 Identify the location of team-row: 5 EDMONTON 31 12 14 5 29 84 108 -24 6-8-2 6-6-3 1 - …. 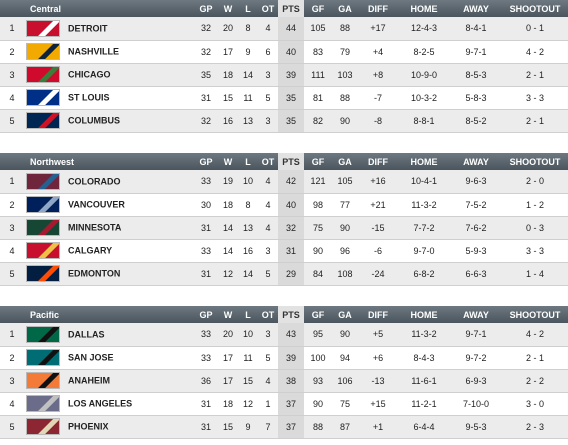
(284, 274).